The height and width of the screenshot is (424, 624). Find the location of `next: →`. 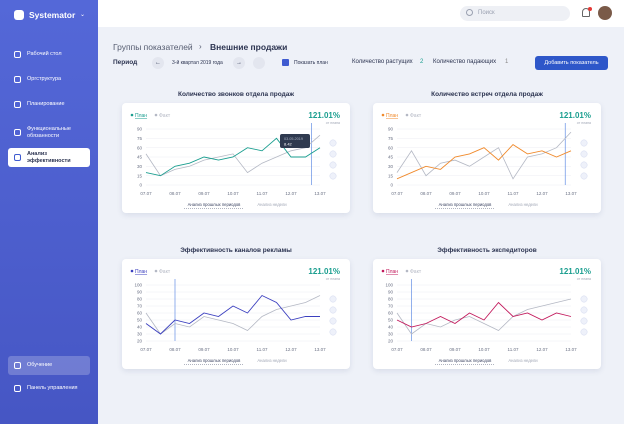

next: → is located at coordinates (239, 63).